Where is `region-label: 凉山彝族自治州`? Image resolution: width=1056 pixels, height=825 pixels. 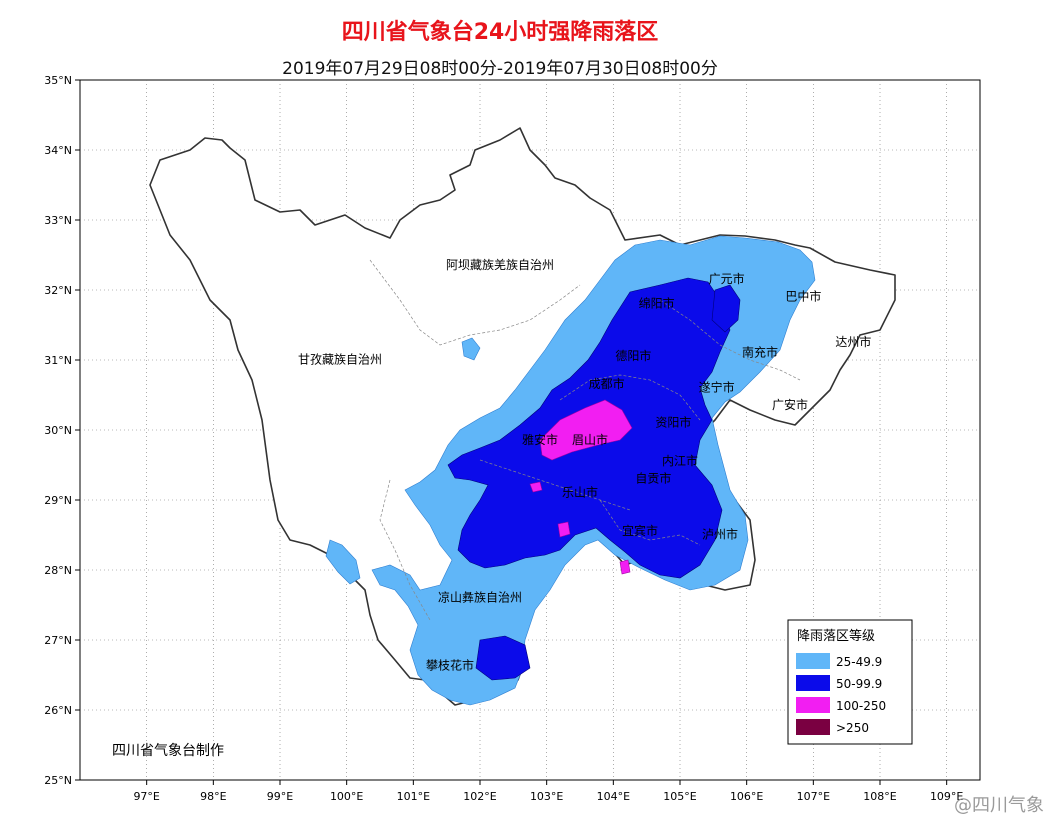 region-label: 凉山彝族自治州 is located at coordinates (480, 597).